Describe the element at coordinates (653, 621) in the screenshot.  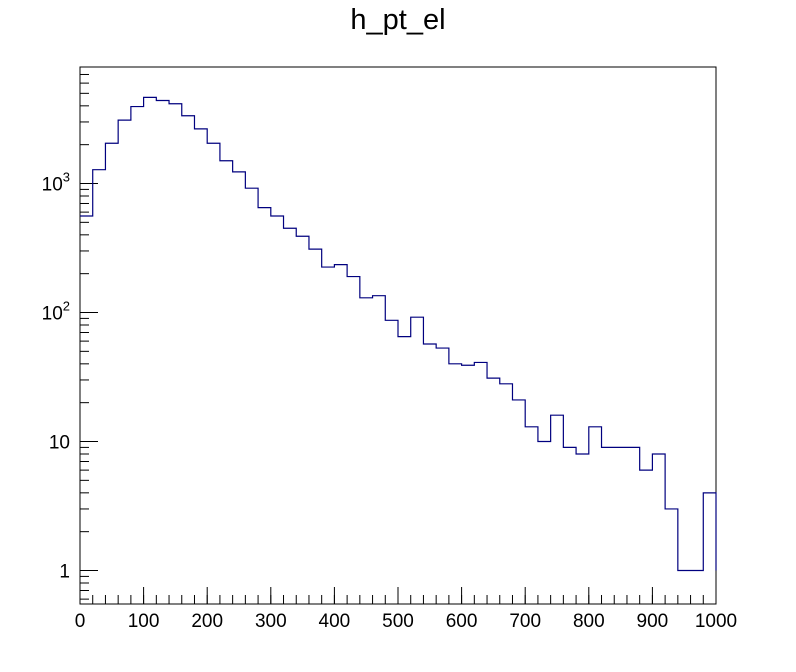
I see `x-tick-label: 900` at that location.